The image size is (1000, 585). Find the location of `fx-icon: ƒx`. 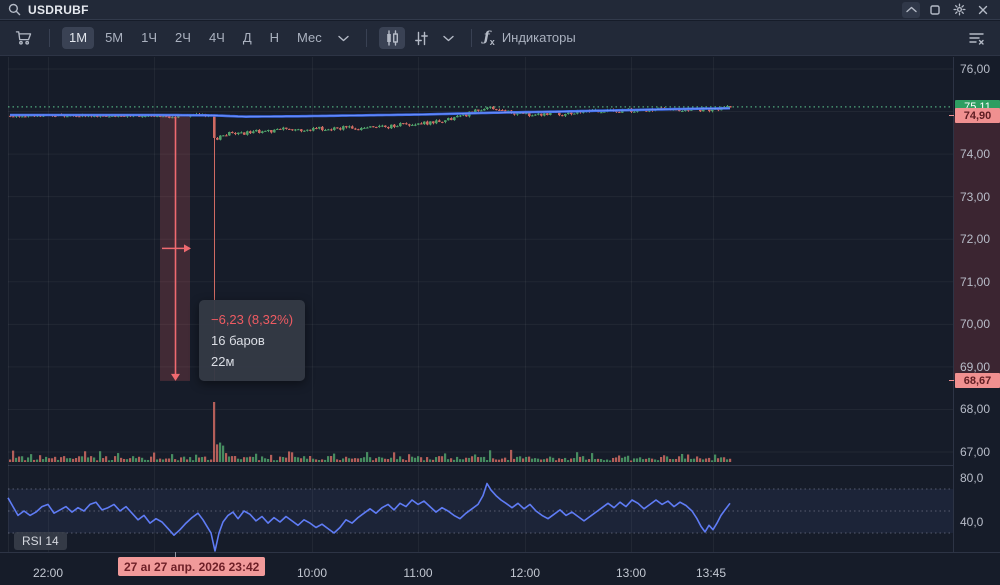

fx-icon: ƒx is located at coordinates (489, 38).